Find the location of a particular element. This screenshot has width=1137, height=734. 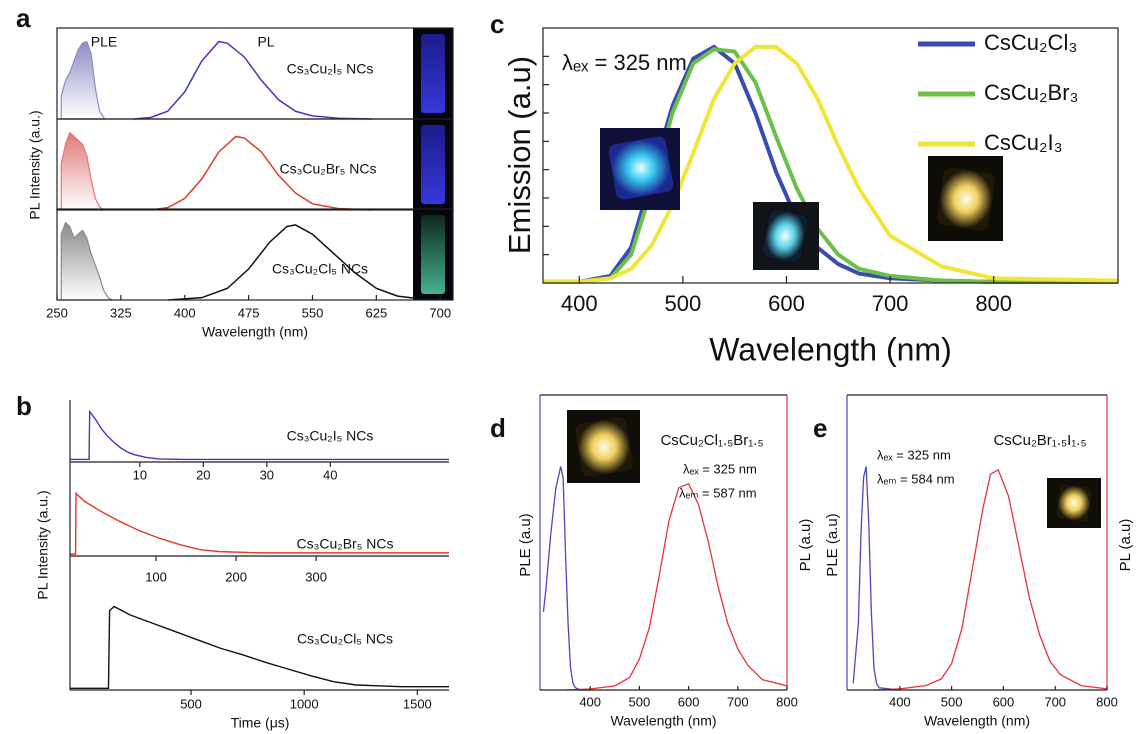

panel-label: a is located at coordinates (23, 18).